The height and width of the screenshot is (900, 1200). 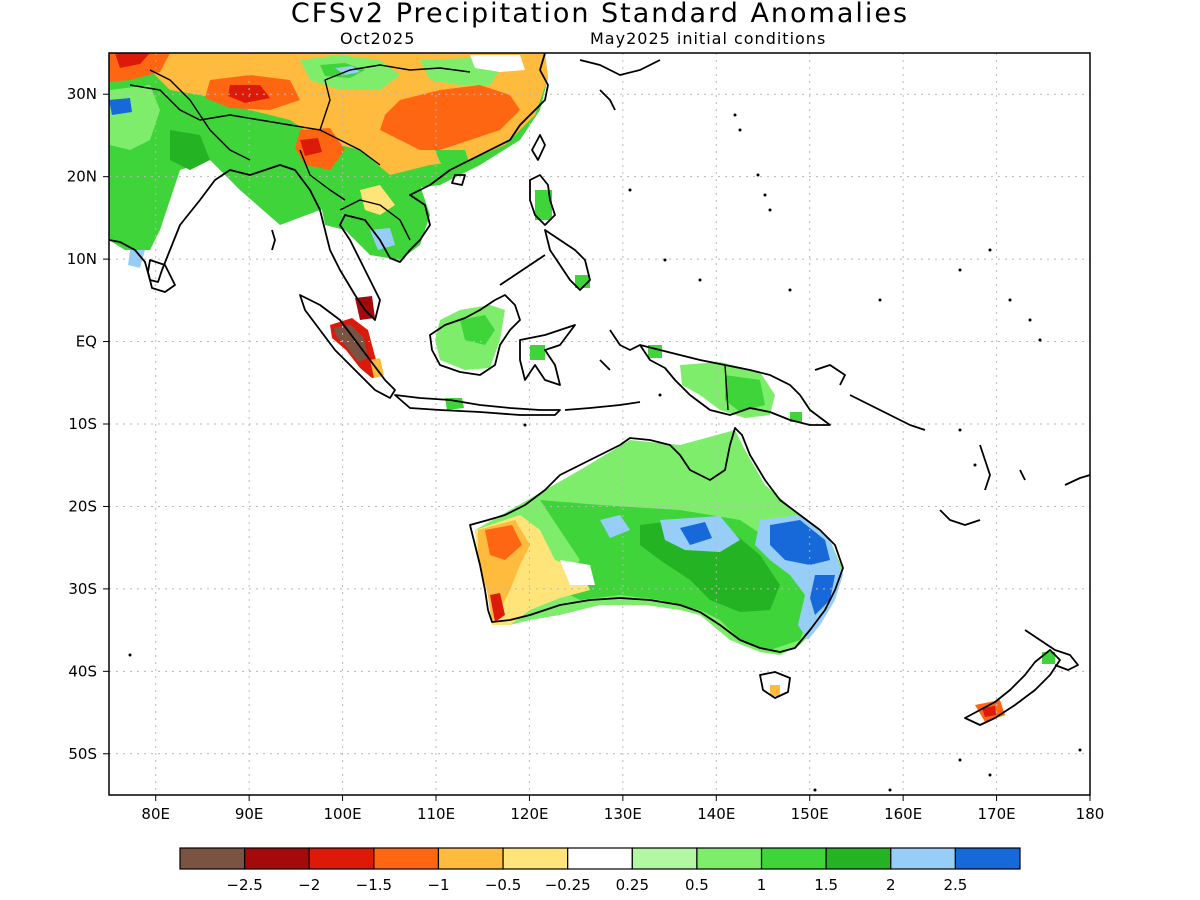 What do you see at coordinates (543, 205) in the screenshot?
I see `shade-luzon-green` at bounding box center [543, 205].